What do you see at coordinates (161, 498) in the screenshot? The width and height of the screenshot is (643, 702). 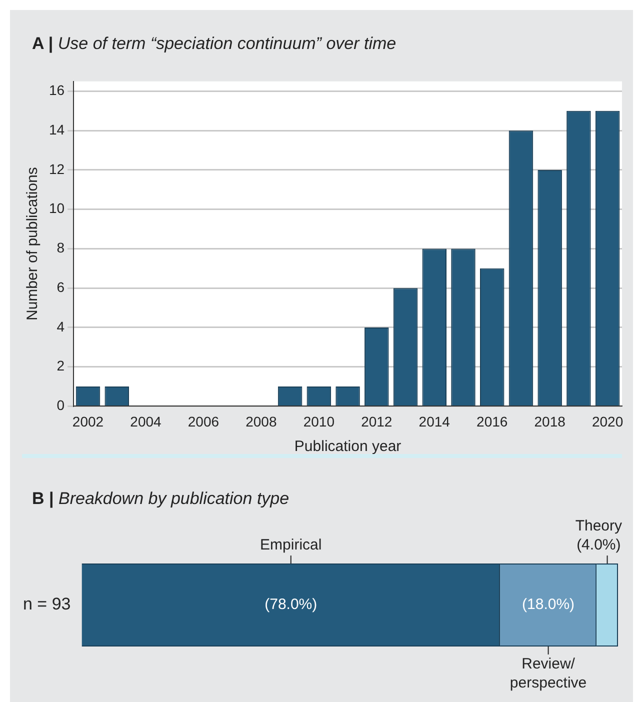 I see `chart-title: B | Breakdown by publication type` at bounding box center [161, 498].